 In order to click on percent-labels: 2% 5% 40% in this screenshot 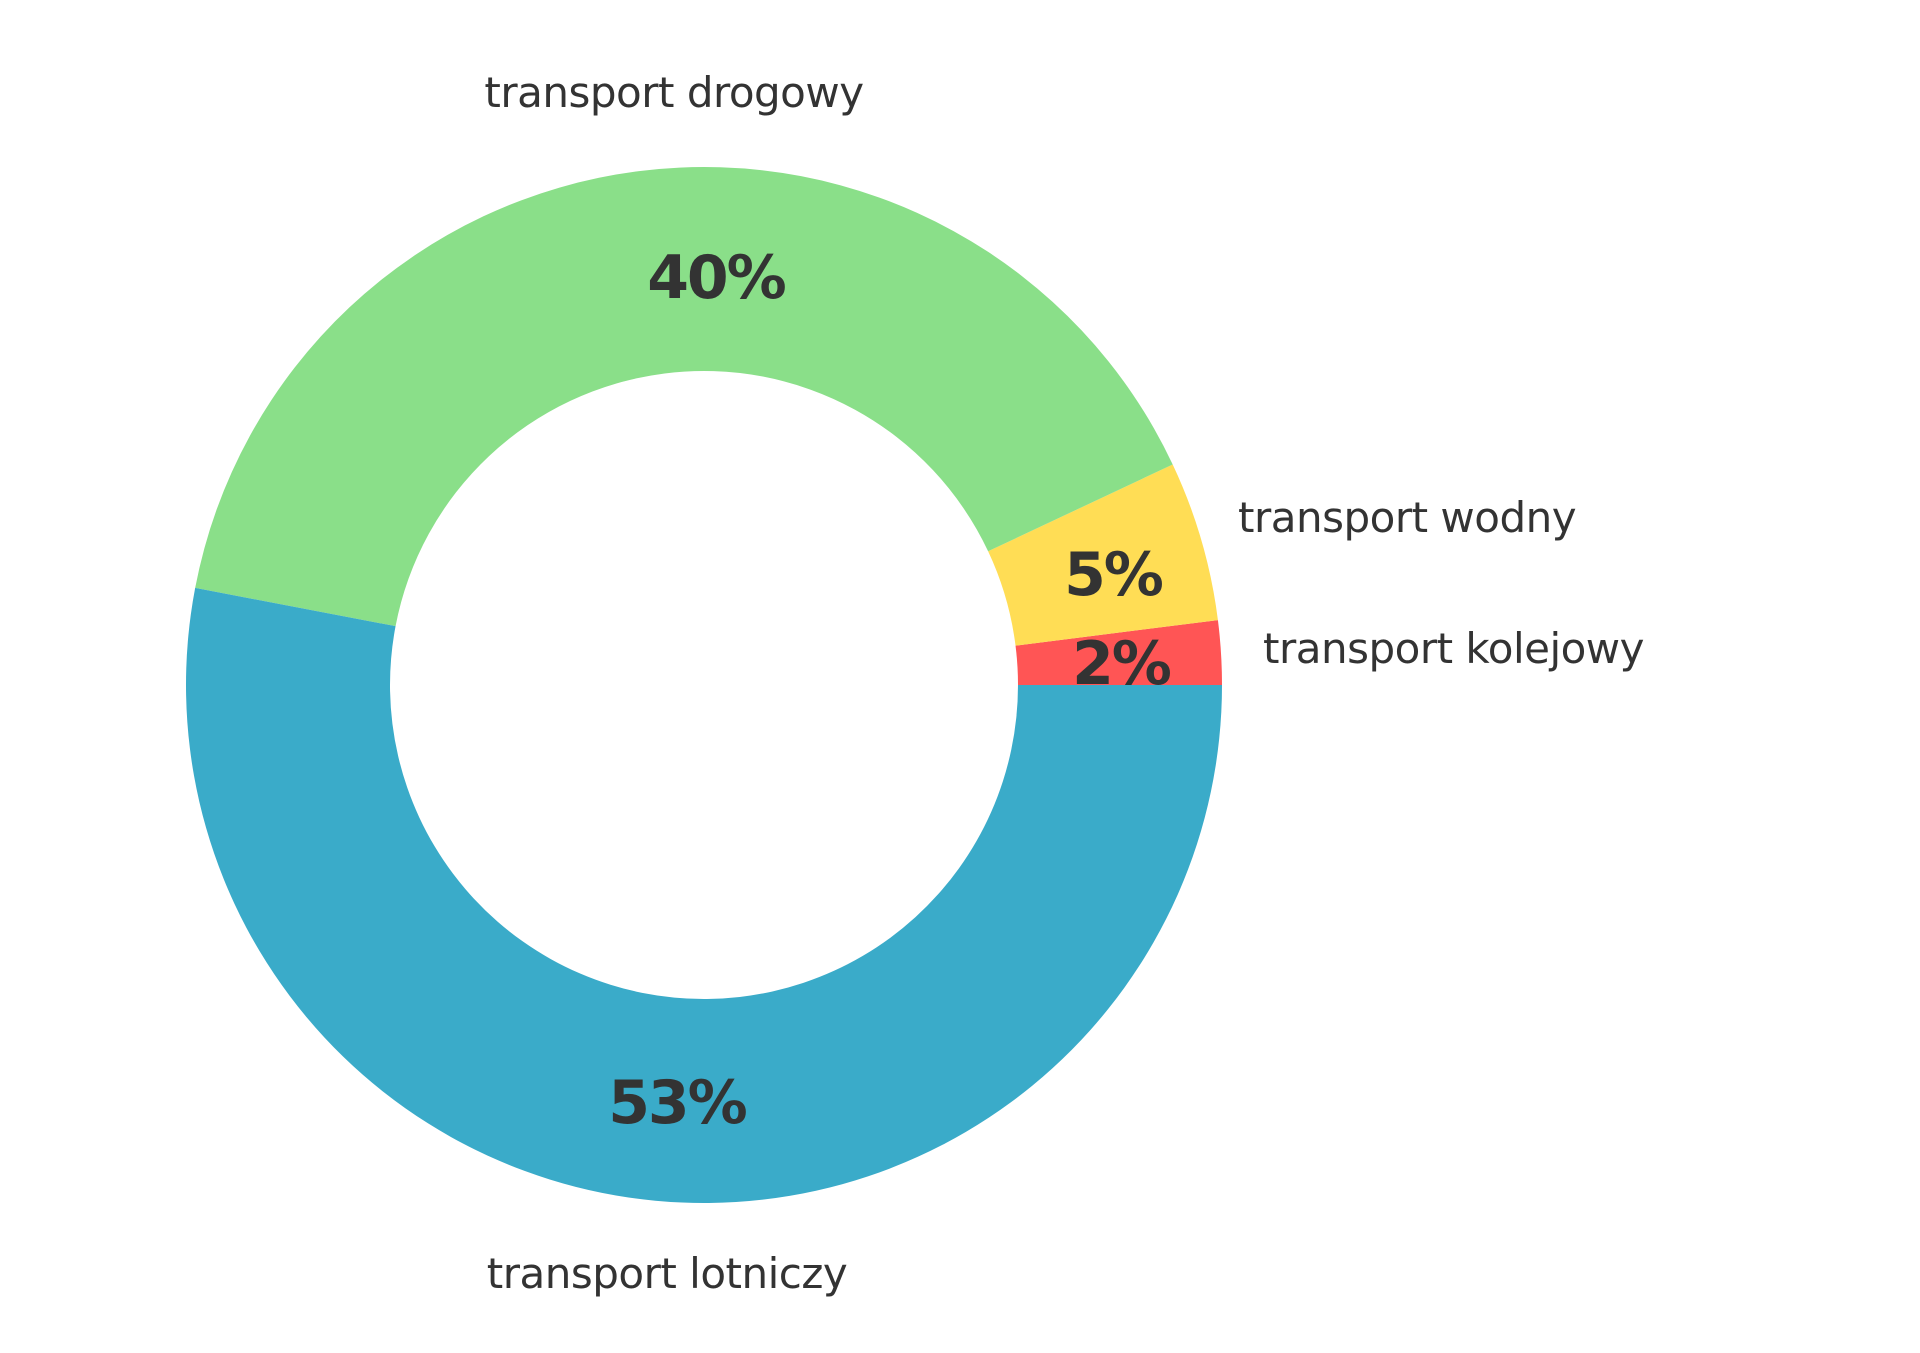, I will do `click(910, 471)`.